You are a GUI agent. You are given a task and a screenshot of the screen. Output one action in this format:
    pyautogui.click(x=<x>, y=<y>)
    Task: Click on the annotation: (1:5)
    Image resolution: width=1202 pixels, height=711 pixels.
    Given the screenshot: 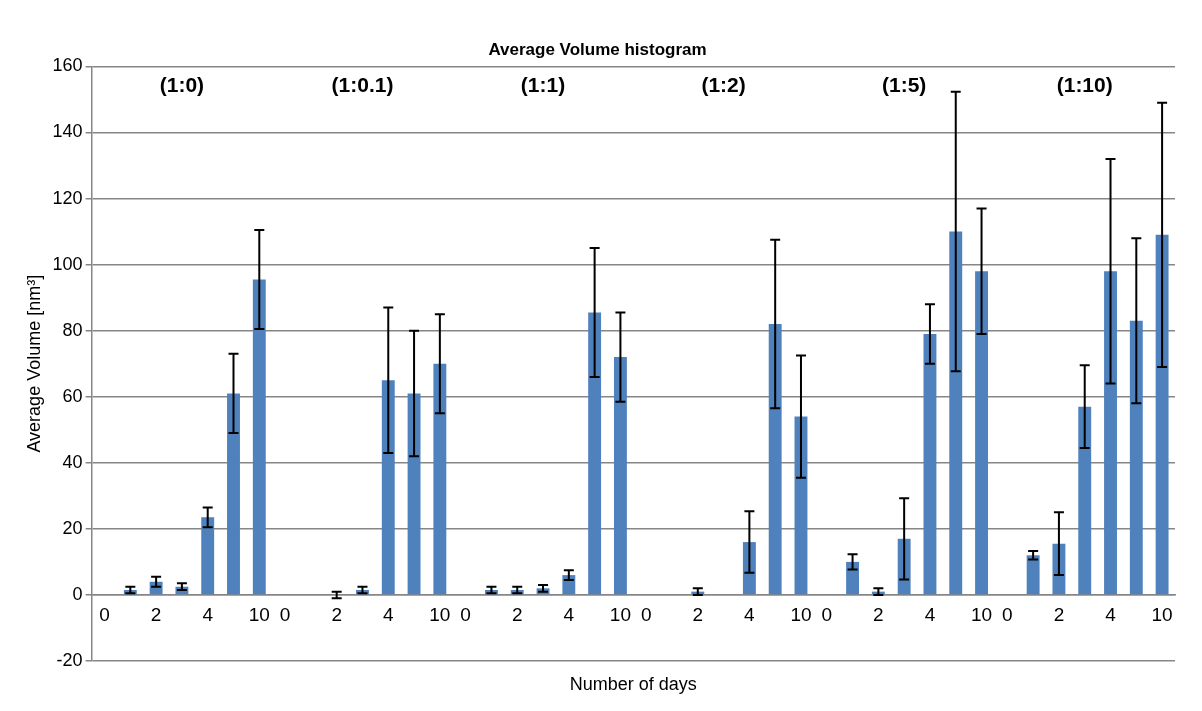 What is the action you would take?
    pyautogui.click(x=904, y=85)
    